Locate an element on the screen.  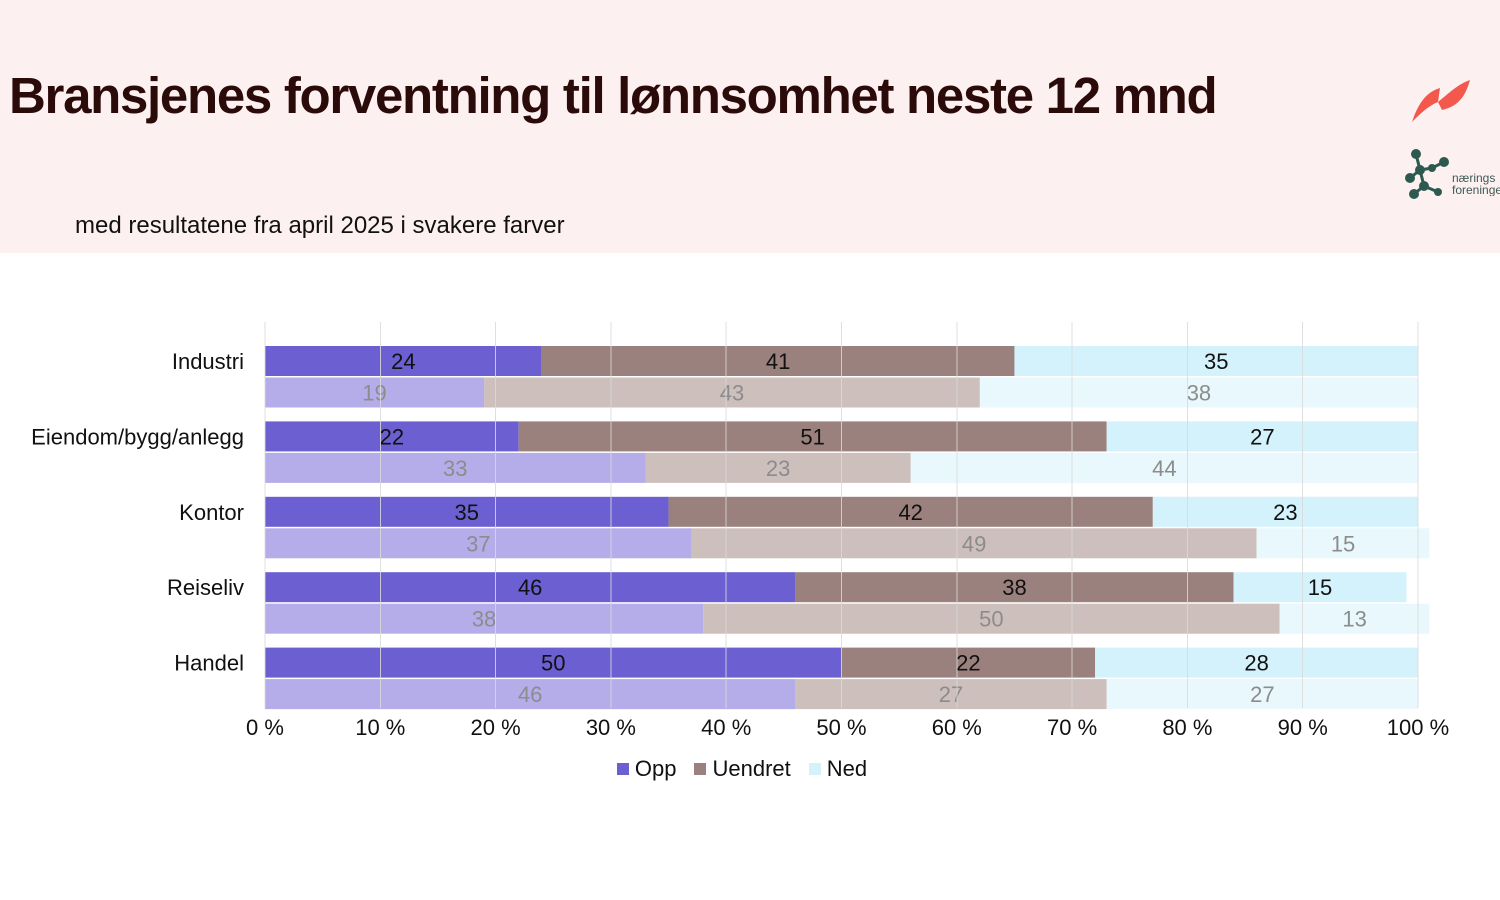
data-label-previous-kontor-ned: 15 is located at coordinates (1343, 543).